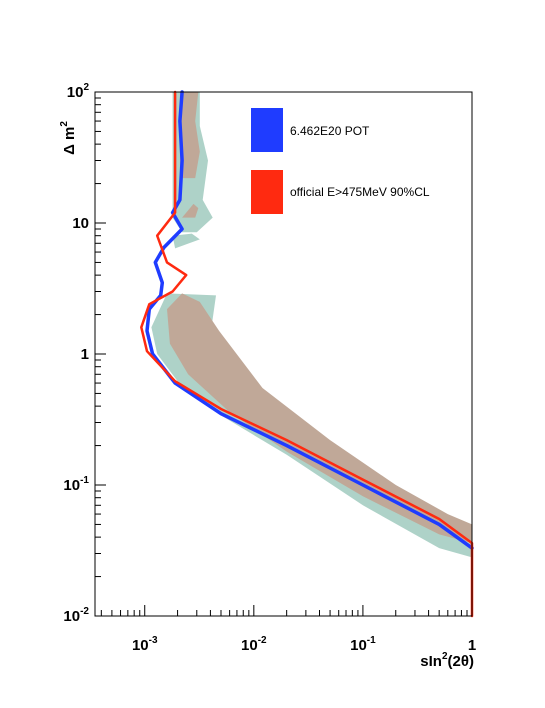  What do you see at coordinates (78, 91) in the screenshot?
I see `y-tick-label: 10²` at bounding box center [78, 91].